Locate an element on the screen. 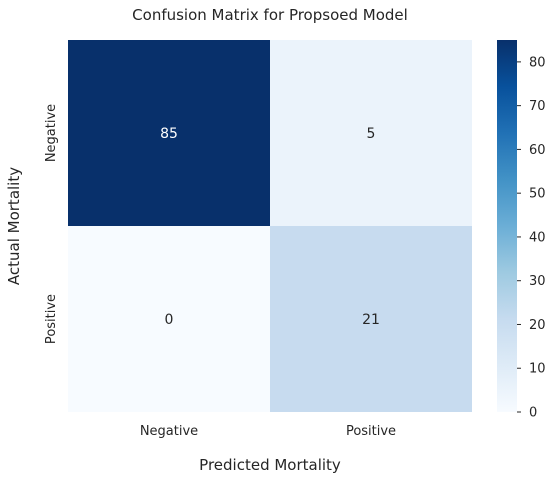 Image resolution: width=550 pixels, height=480 pixels. colorbar-ticks: 0 10 20 30 40 50 60 70 80 is located at coordinates (531, 238).